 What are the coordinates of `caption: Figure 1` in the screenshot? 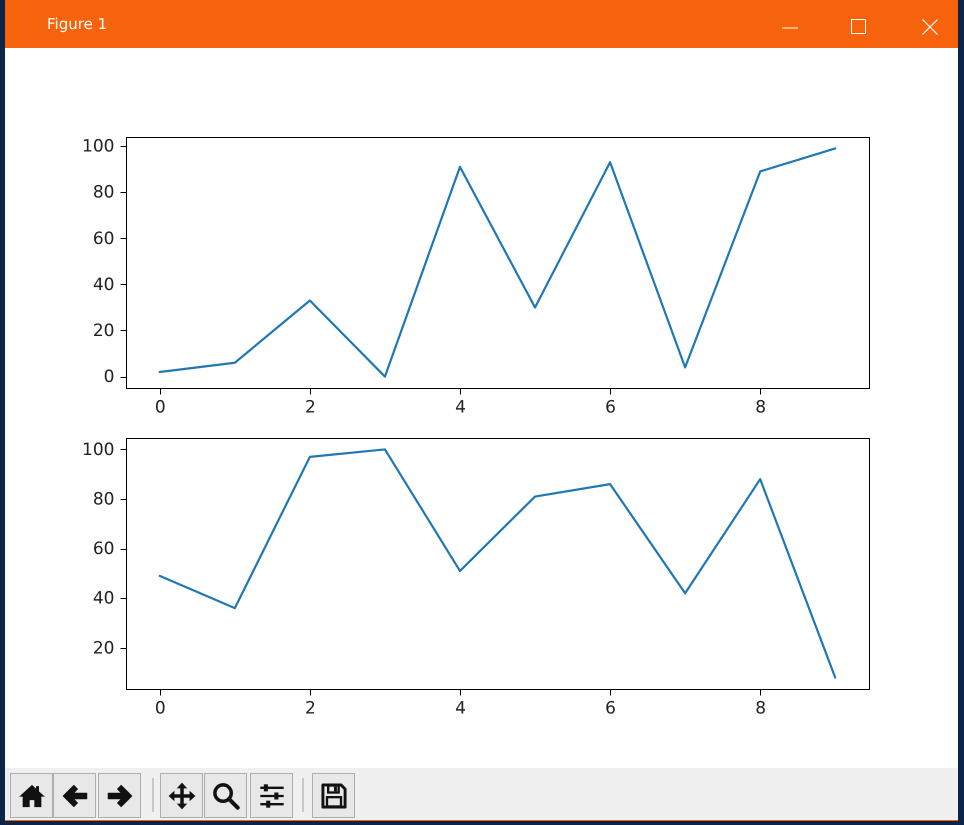 It's located at (77, 24).